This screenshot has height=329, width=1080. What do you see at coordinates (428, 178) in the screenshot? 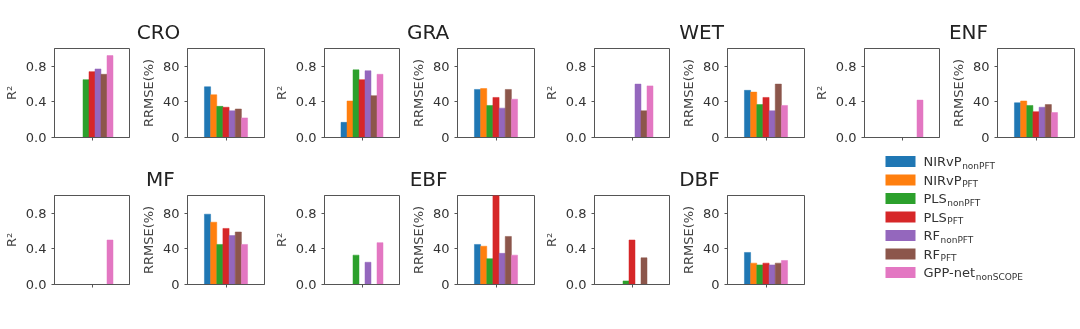
I see `chart-title: EBF` at bounding box center [428, 178].